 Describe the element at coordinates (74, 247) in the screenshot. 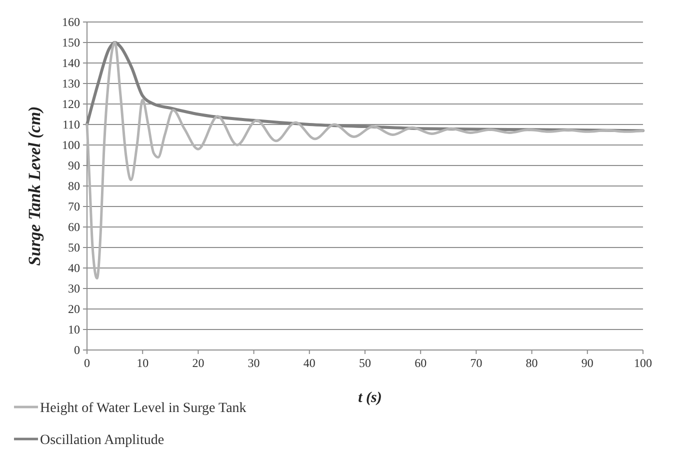

I see `y-tick-label: 50` at that location.